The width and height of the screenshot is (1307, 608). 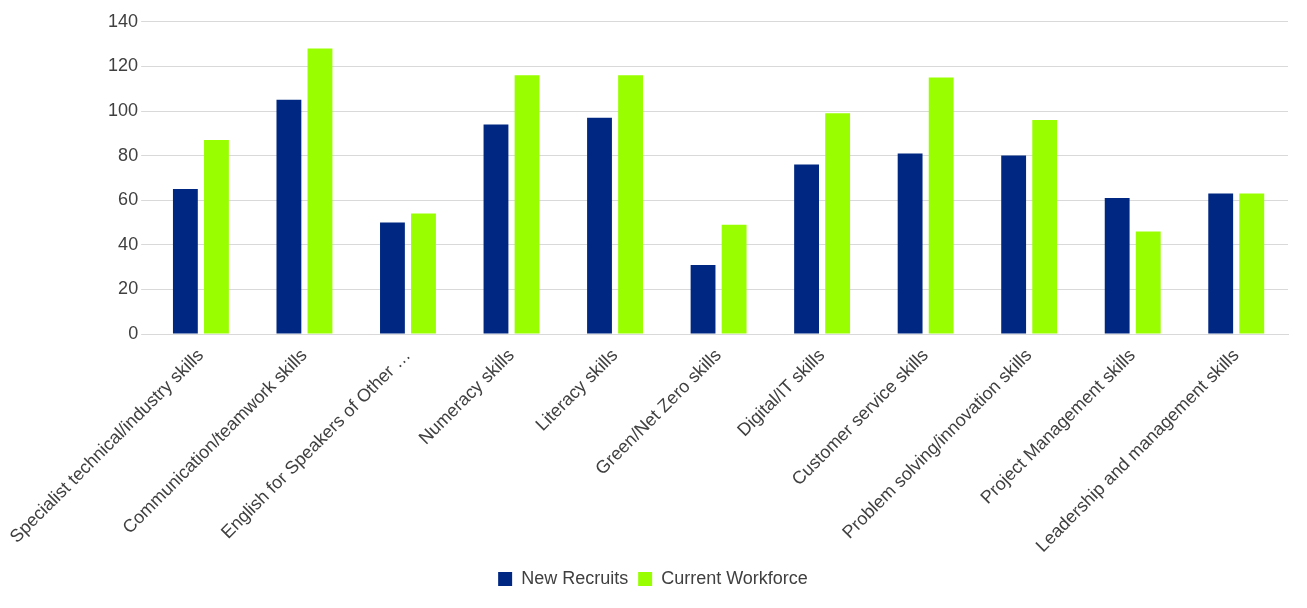 I want to click on y-tick-label: 120, so click(x=123, y=65).